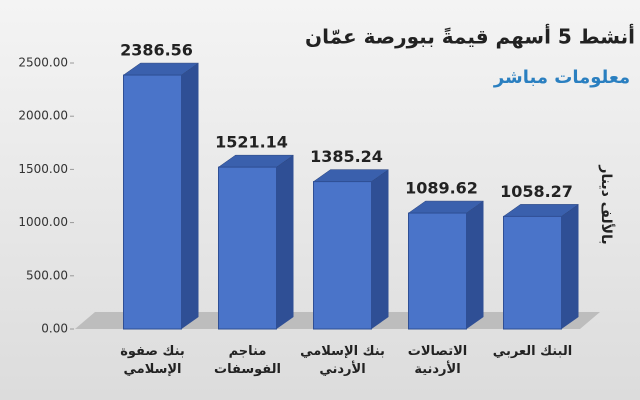 Image resolution: width=640 pixels, height=400 pixels. I want to click on x-tick-label: بنك الإسلامي الأردني, so click(342, 360).